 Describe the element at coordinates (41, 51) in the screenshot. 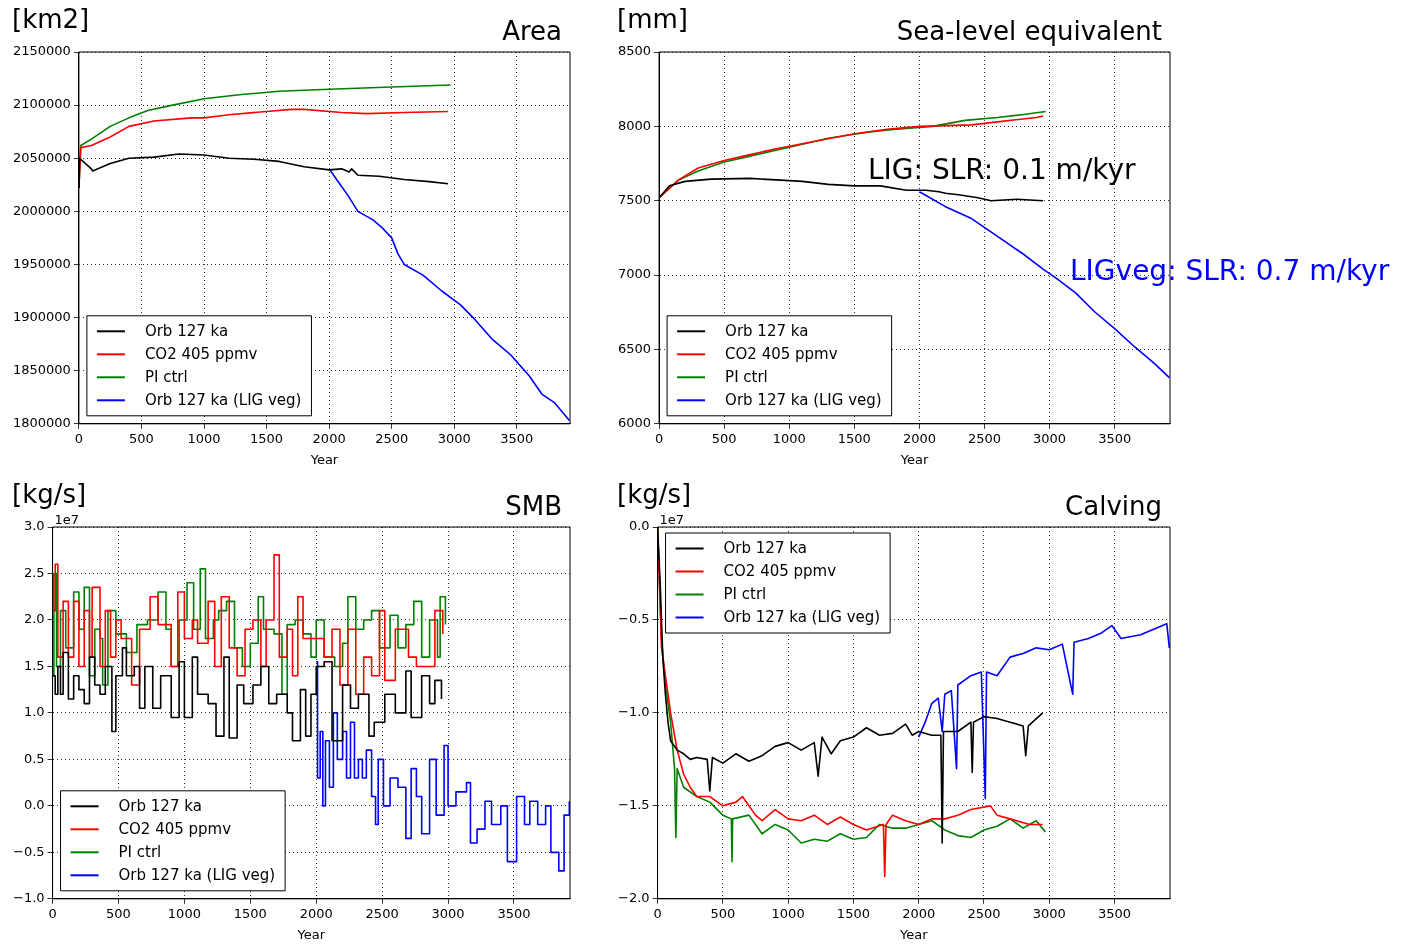

I see `y-tick-label: 2150000` at that location.